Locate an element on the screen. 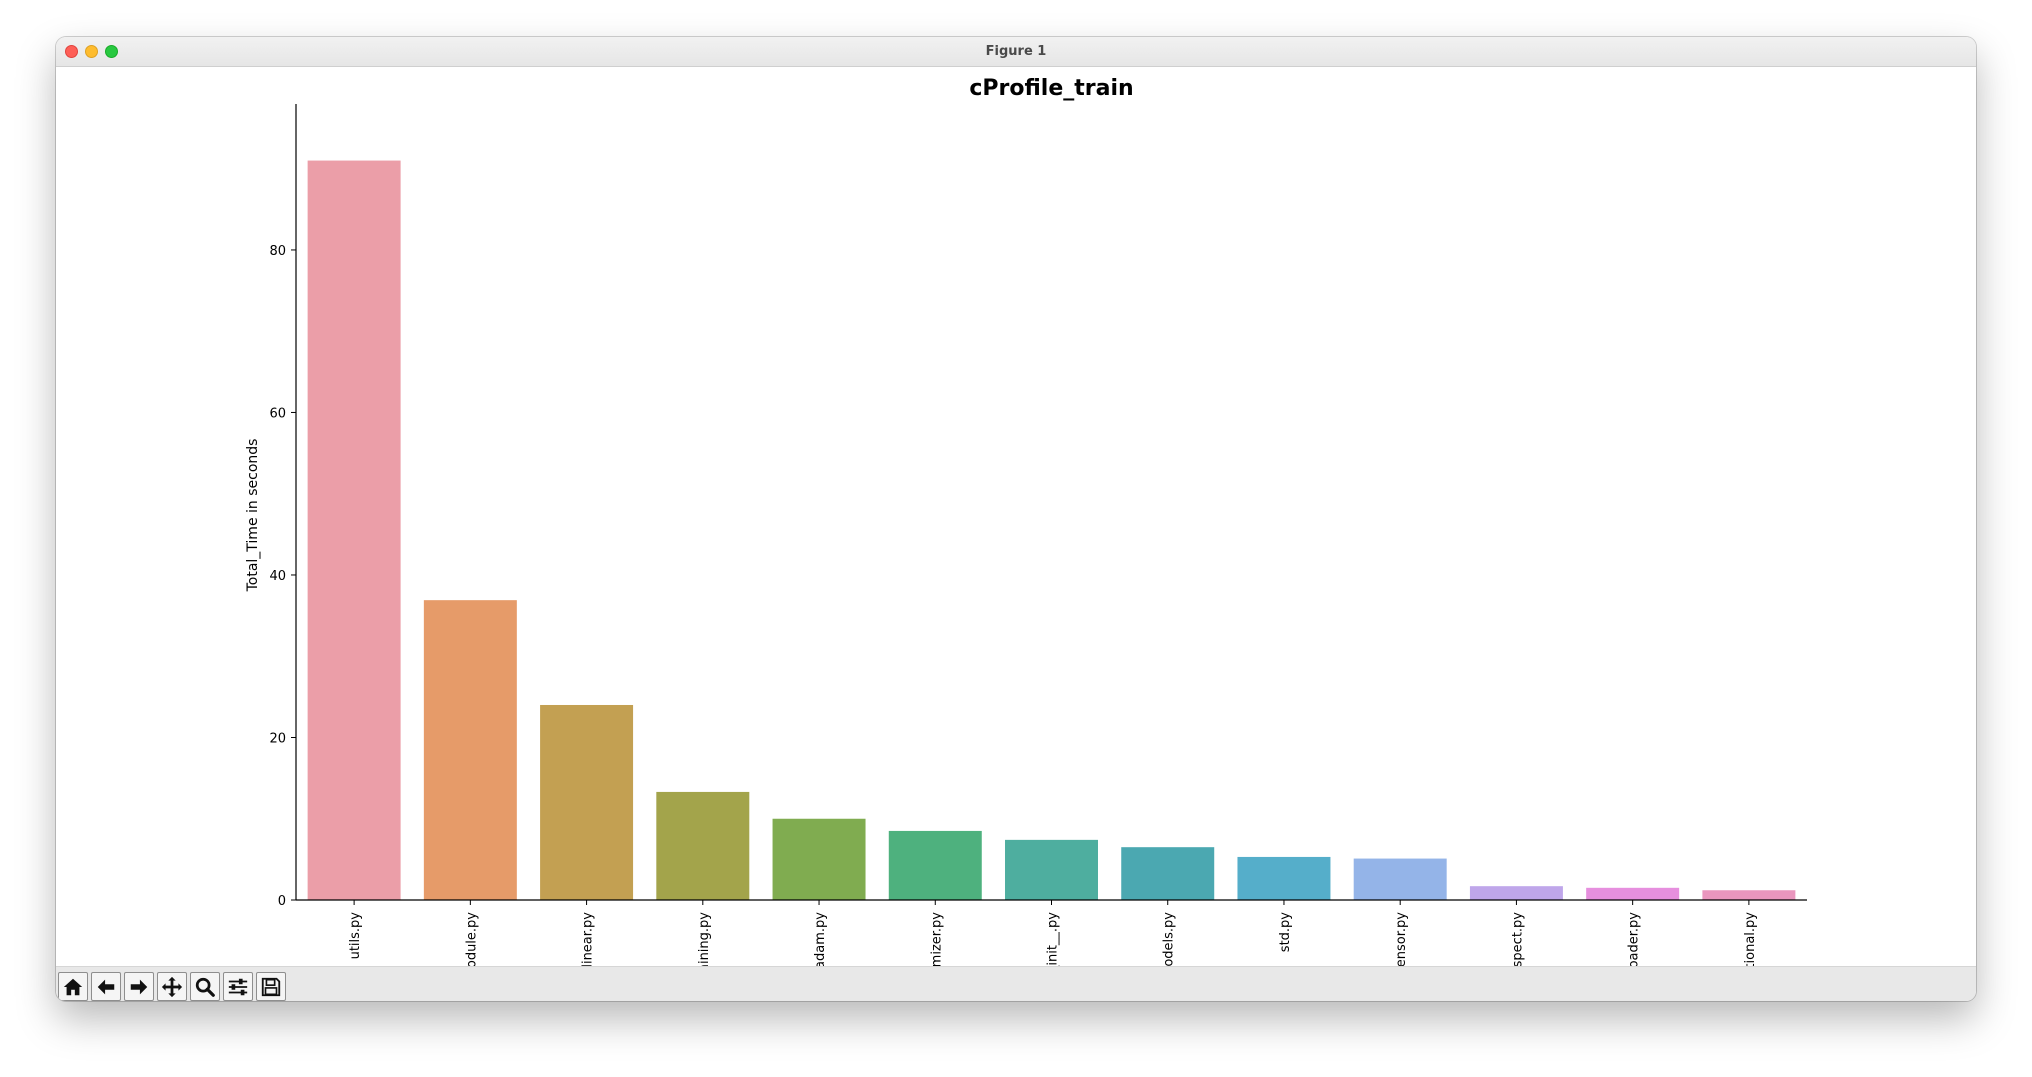 This screenshot has width=2032, height=1077. floppy-disk-icon is located at coordinates (271, 986).